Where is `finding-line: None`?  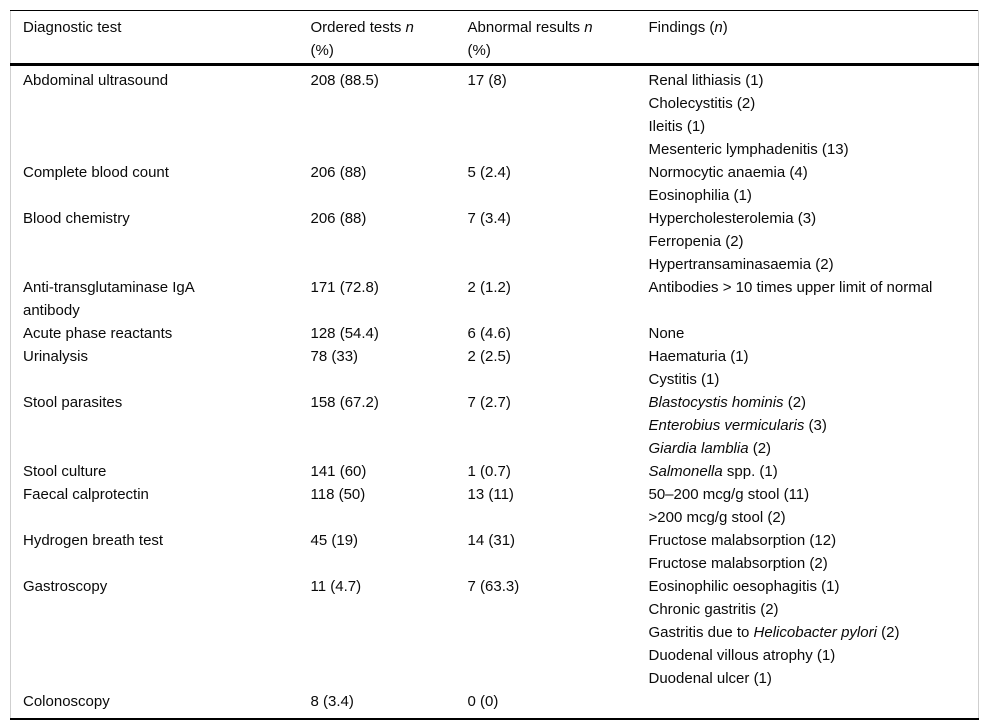 finding-line: None is located at coordinates (797, 333).